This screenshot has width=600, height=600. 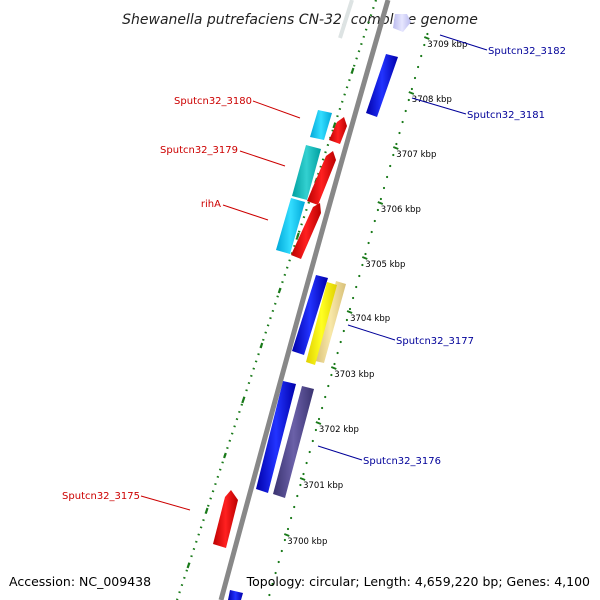 I want to click on gene-label-sputcn32-3181: Sputcn32_3181, so click(x=506, y=115).